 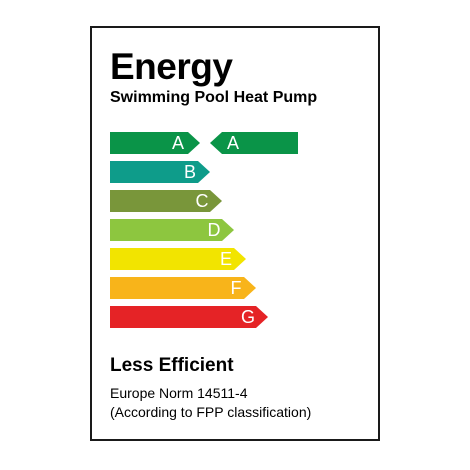 What do you see at coordinates (172, 230) in the screenshot?
I see `scale-bar-d-shape` at bounding box center [172, 230].